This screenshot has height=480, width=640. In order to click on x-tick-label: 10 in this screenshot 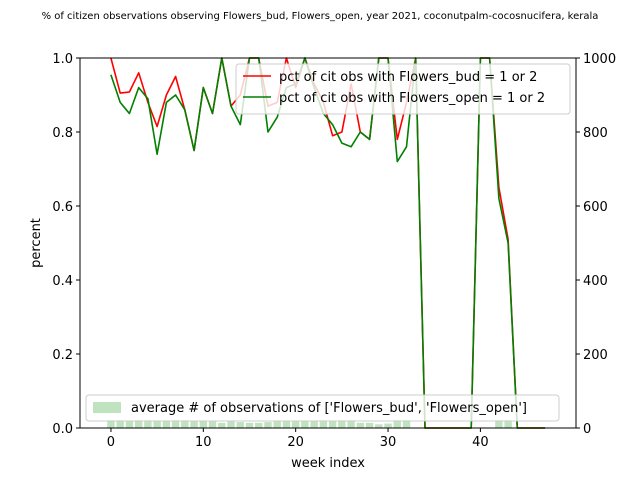, I will do `click(203, 442)`.